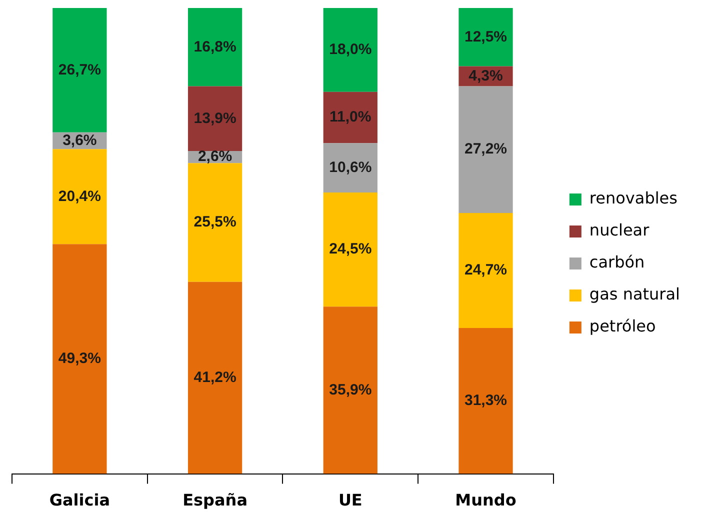 The height and width of the screenshot is (527, 702). What do you see at coordinates (350, 500) in the screenshot?
I see `x-tick-label: UE` at bounding box center [350, 500].